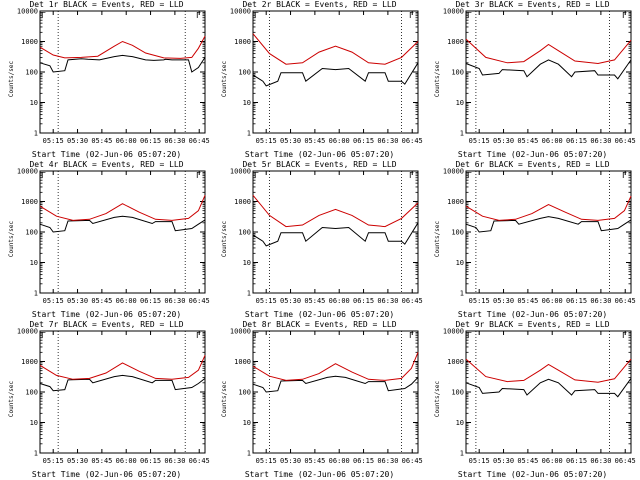 The height and width of the screenshot is (480, 640). Describe the element at coordinates (532, 324) in the screenshot. I see `panel-title: Det 9r BLACK = Events, RED = LLD` at that location.